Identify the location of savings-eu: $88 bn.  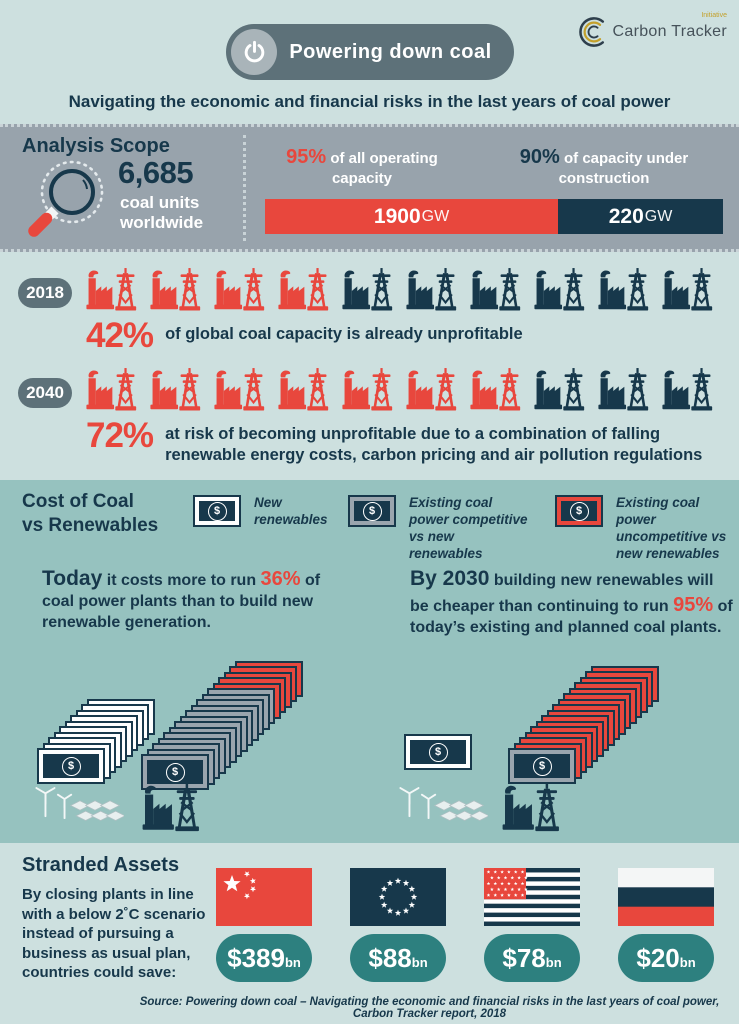
(398, 925).